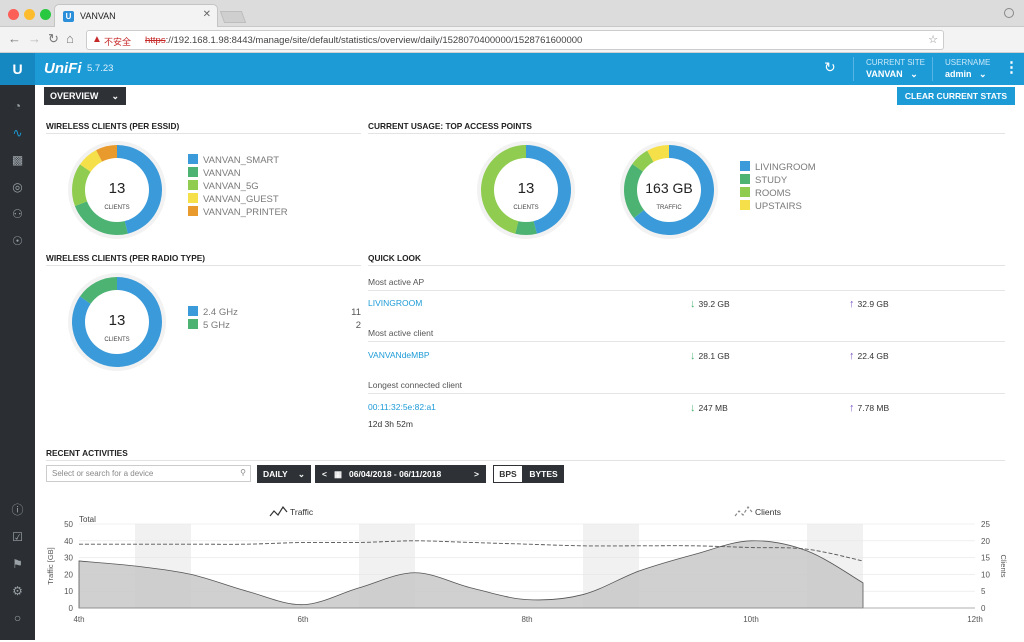  Describe the element at coordinates (778, 187) in the screenshot. I see `top-ap-legend: LIVINGROOM STUDY ROOMS UPSTAIRS` at that location.